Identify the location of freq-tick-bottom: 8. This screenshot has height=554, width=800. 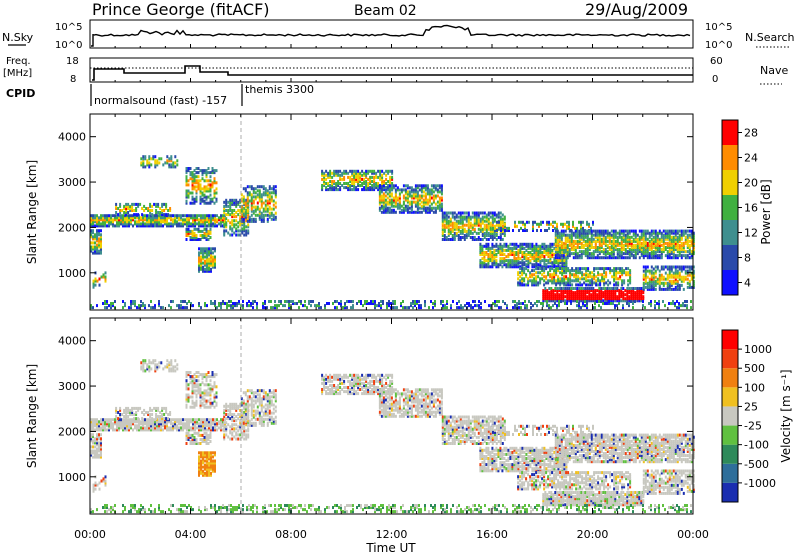
(73, 79).